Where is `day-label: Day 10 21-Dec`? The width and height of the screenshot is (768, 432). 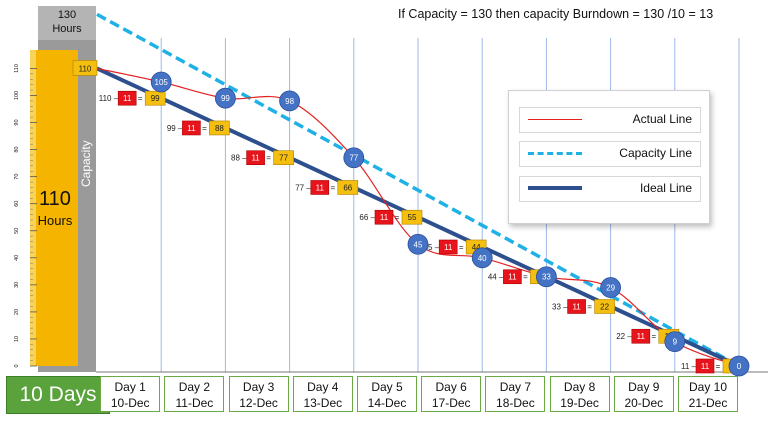
day-label: Day 10 21-Dec is located at coordinates (708, 394).